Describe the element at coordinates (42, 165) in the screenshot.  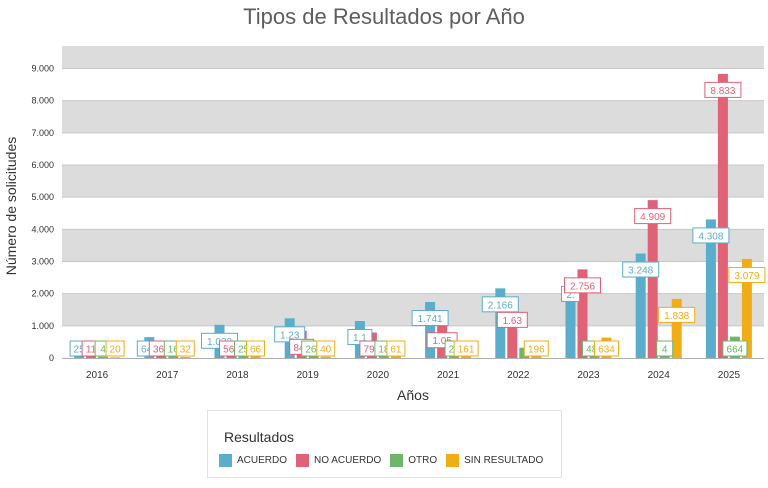
I see `y-tick-label: 6.000` at that location.